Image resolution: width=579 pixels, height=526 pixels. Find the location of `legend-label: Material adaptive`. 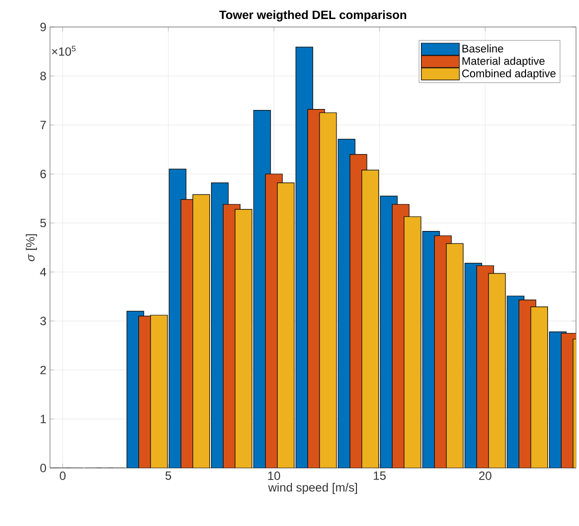

legend-label: Material adaptive is located at coordinates (503, 62).